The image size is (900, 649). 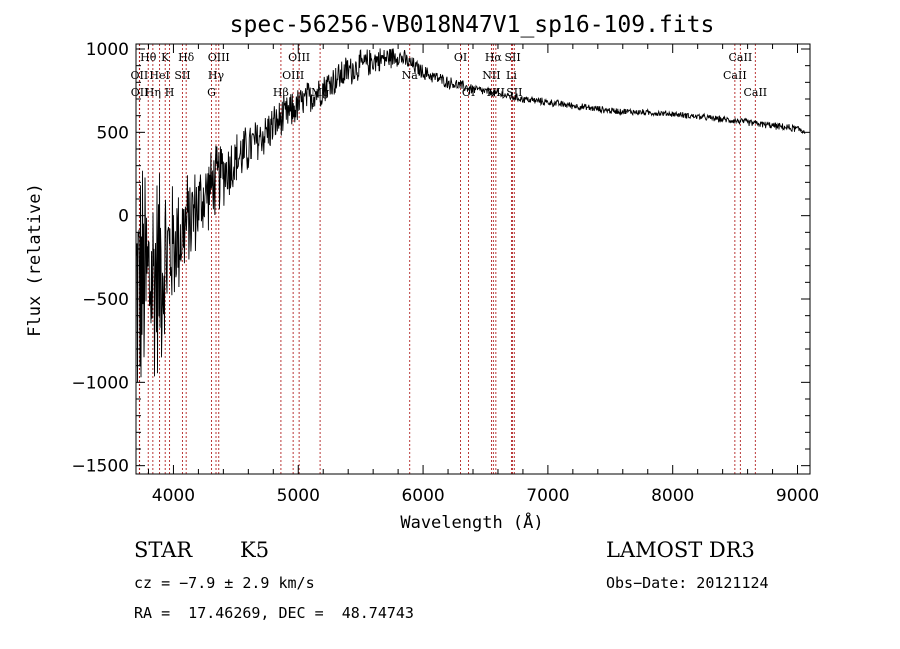 I want to click on x-tick-label: 6000, so click(x=422, y=496).